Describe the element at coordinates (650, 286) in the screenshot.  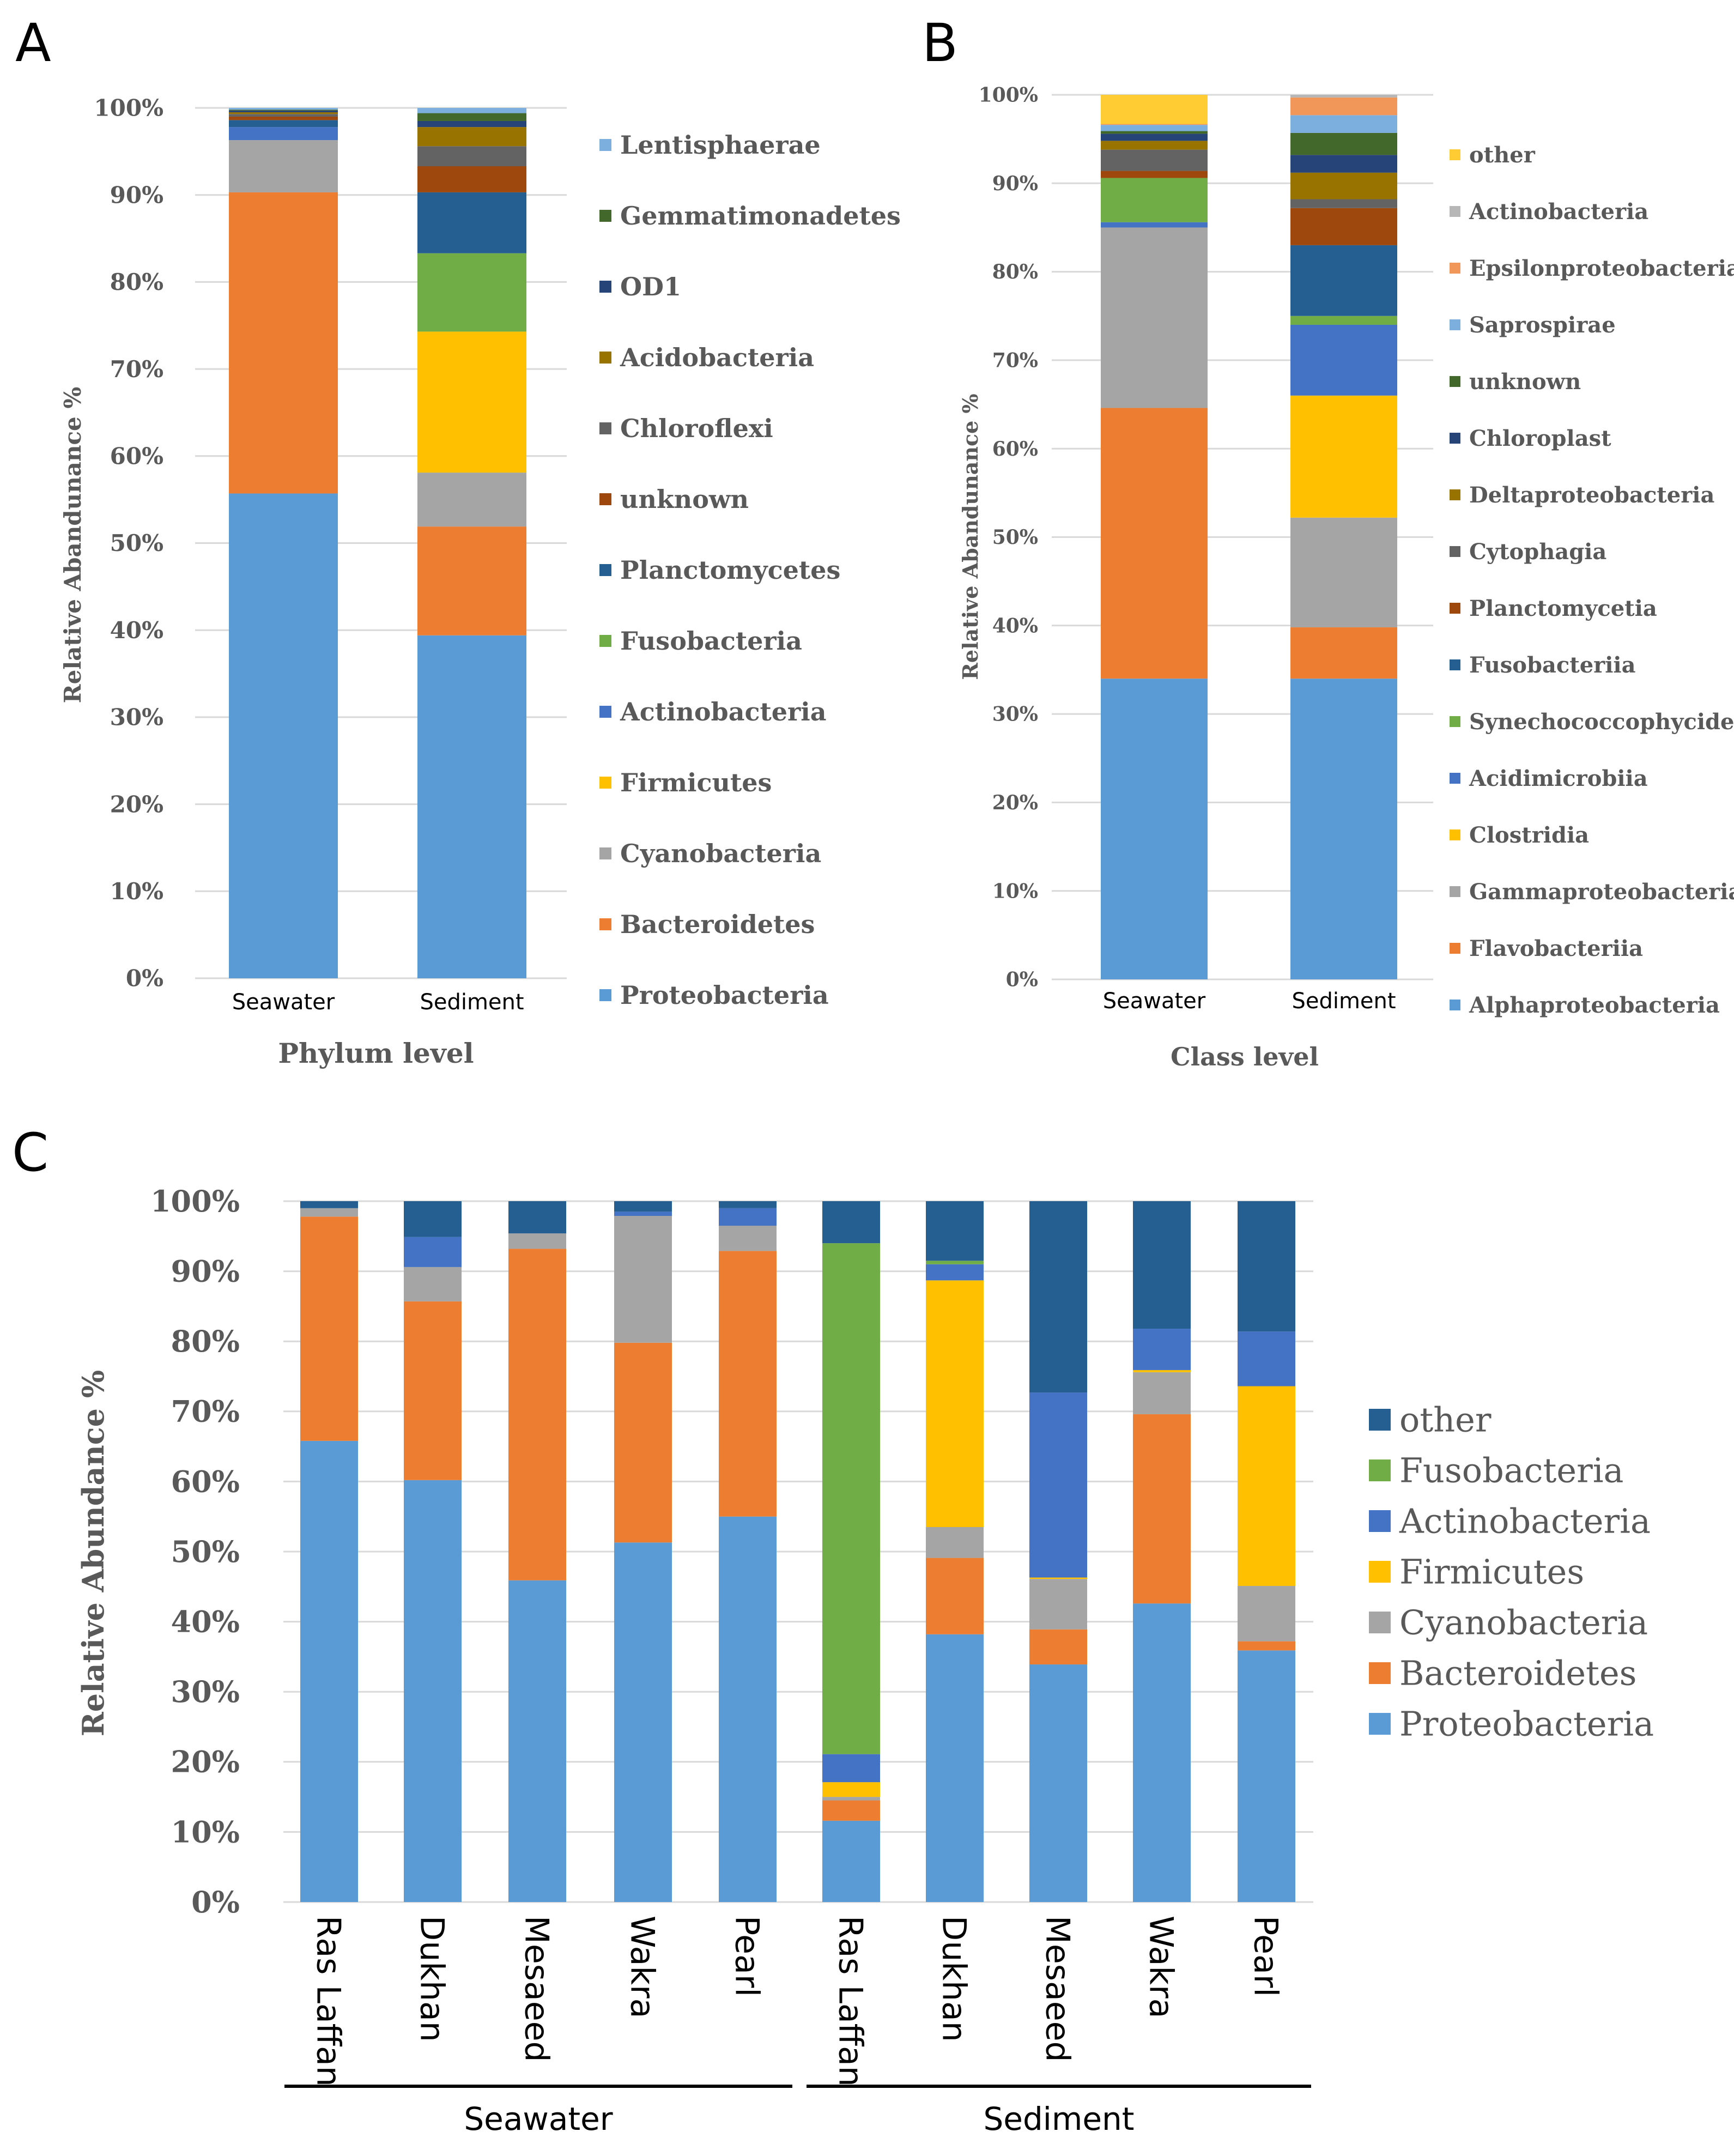
I see `legend-label-od1: OD1` at that location.